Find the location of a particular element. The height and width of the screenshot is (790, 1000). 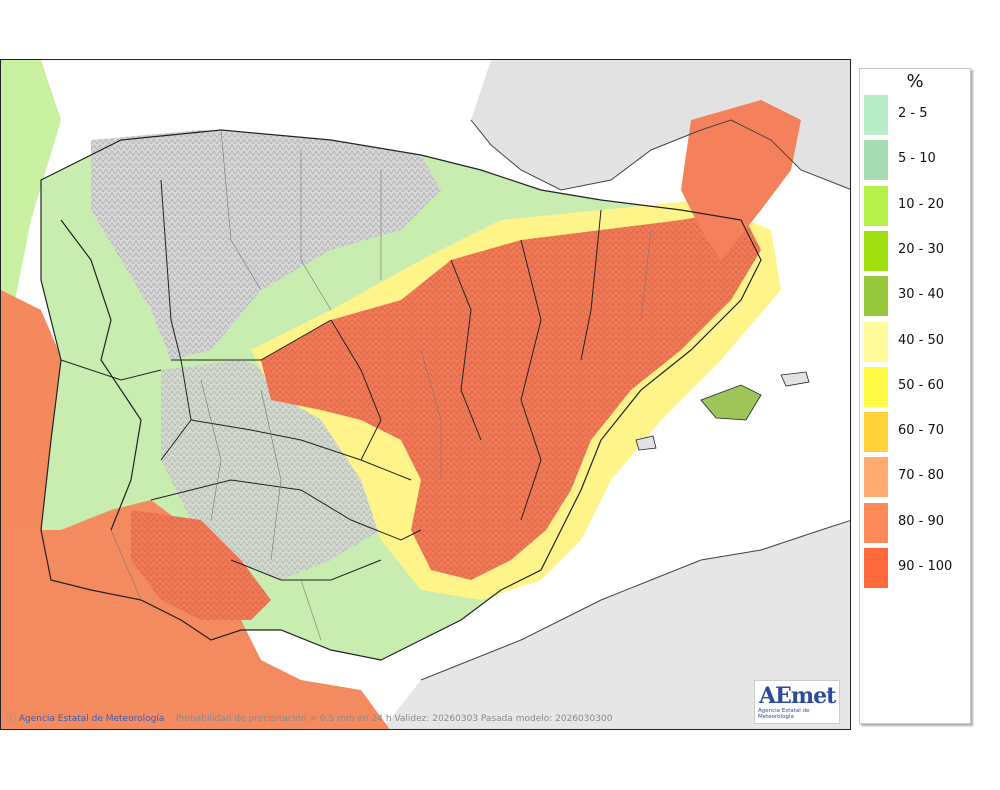

legend-label: 10 - 20 is located at coordinates (921, 204).